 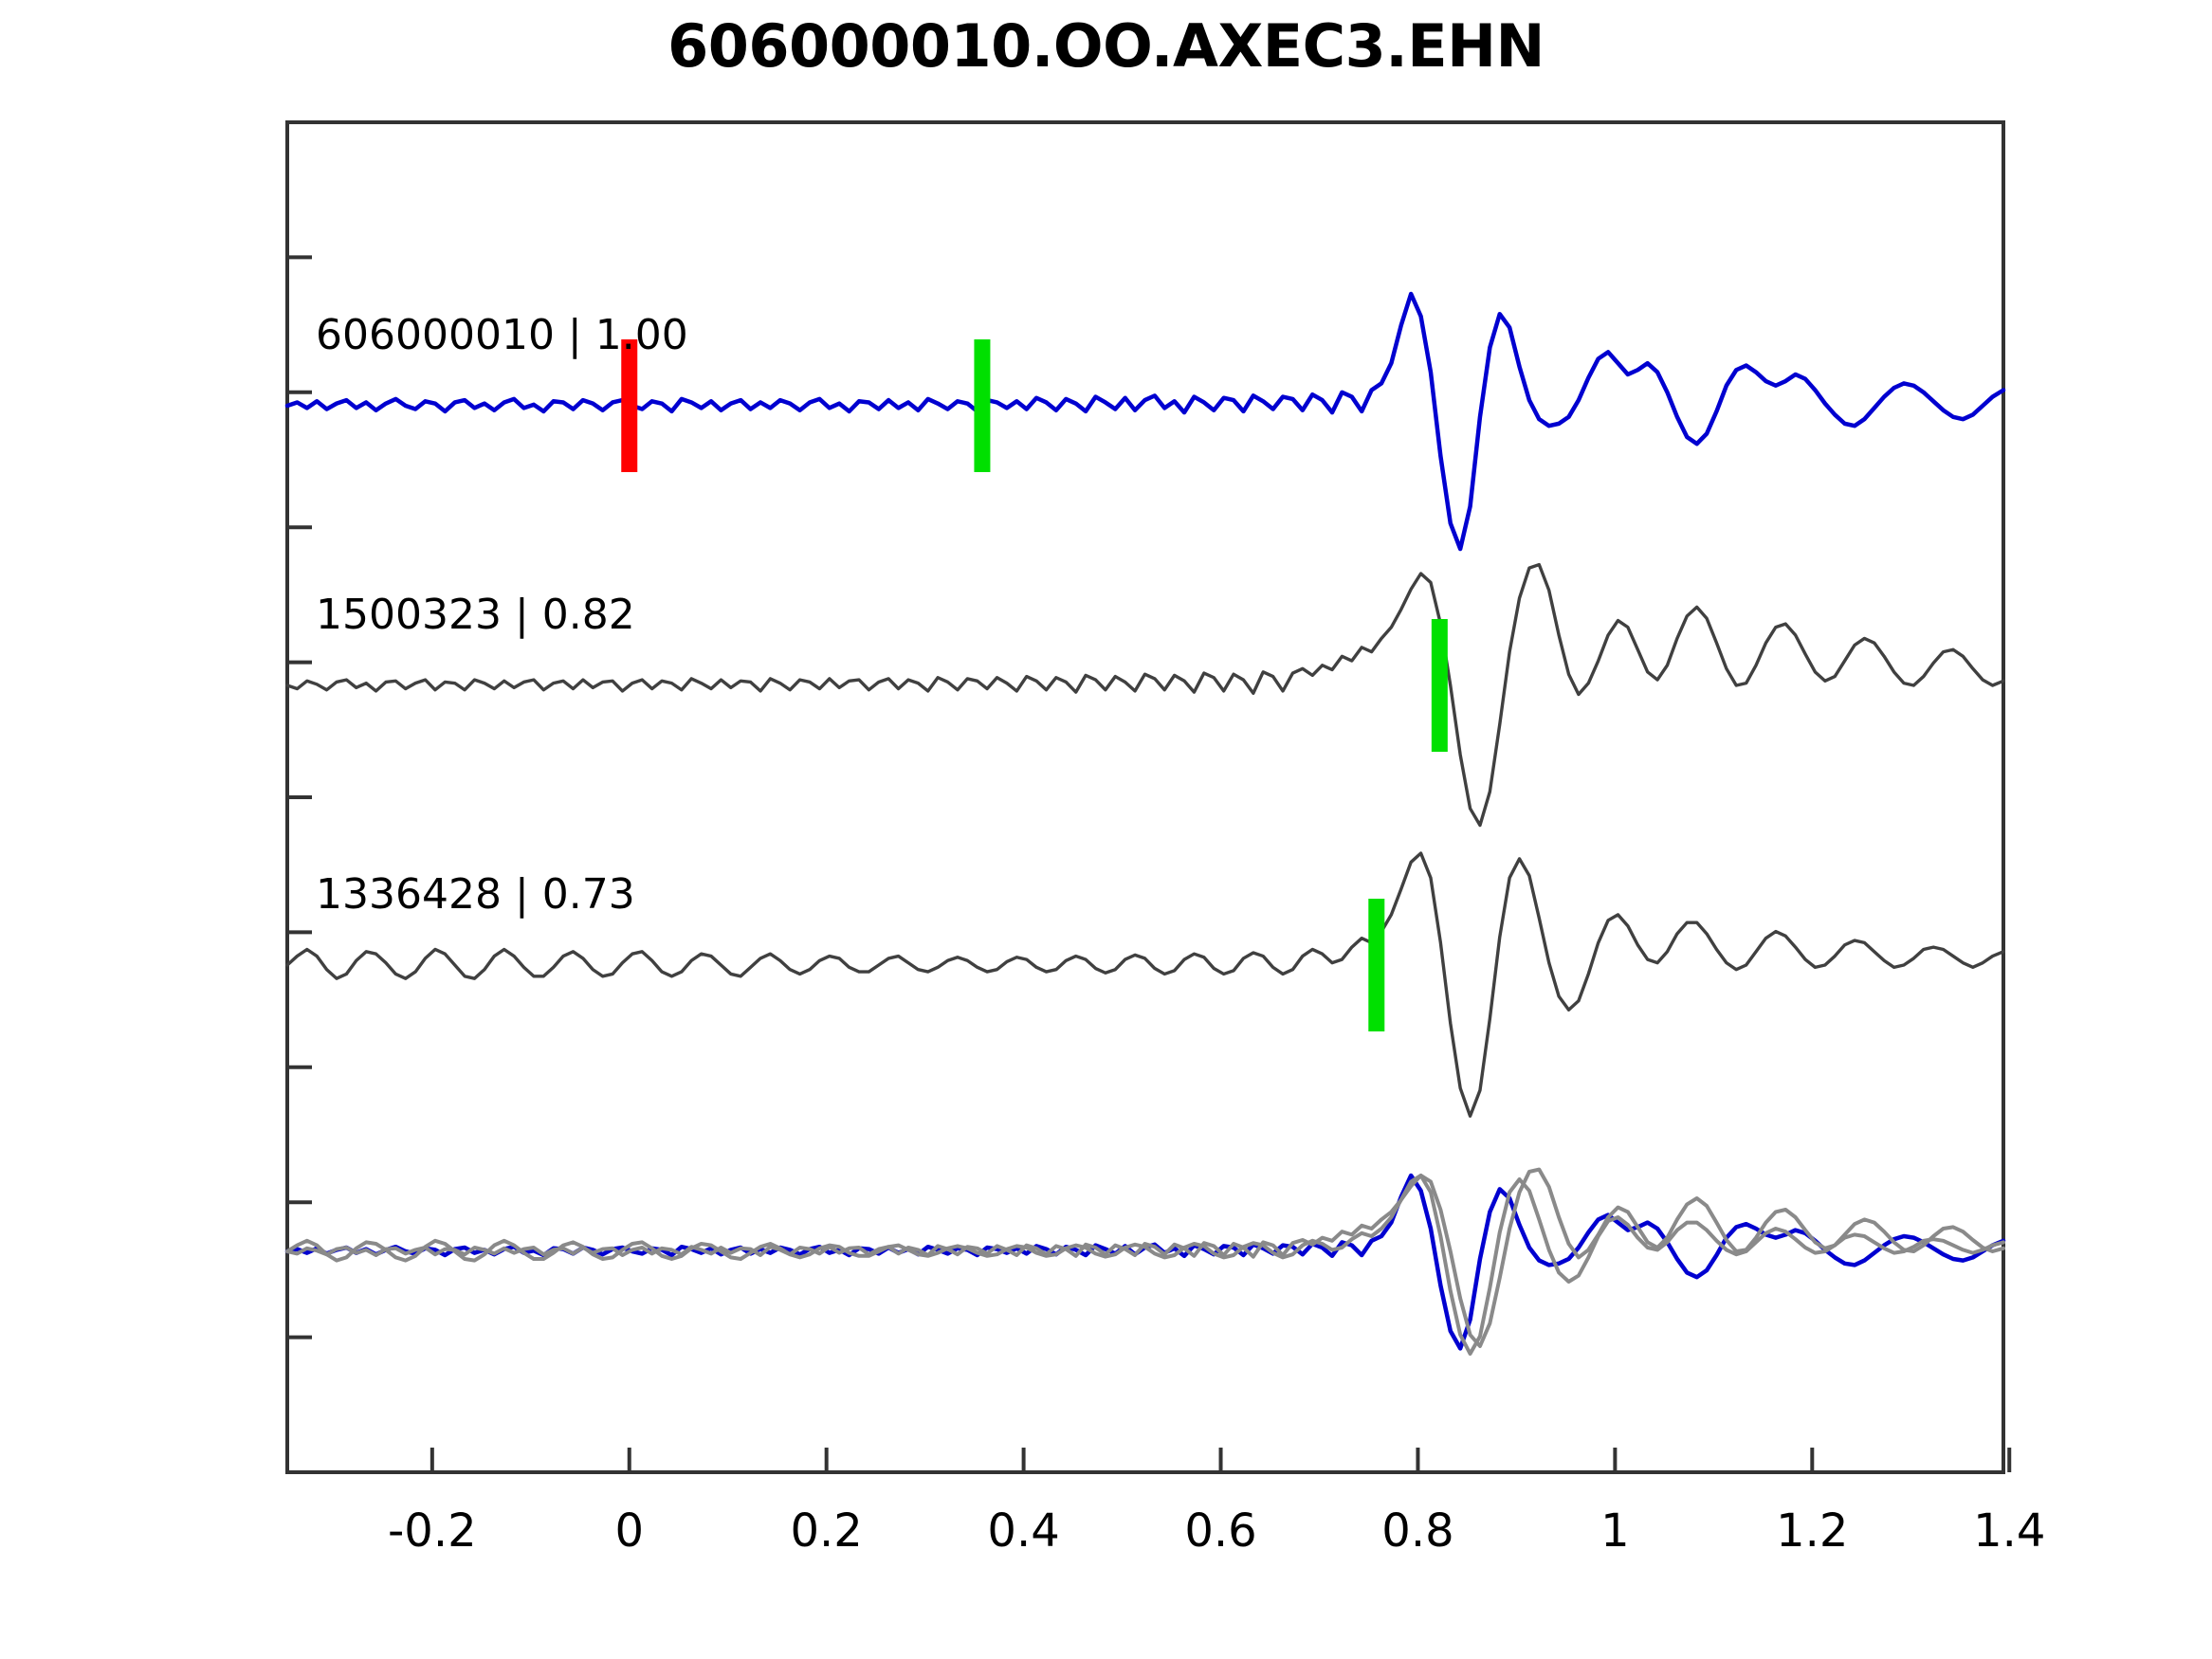 I want to click on x-tick-label: 0.8, so click(x=1417, y=1531).